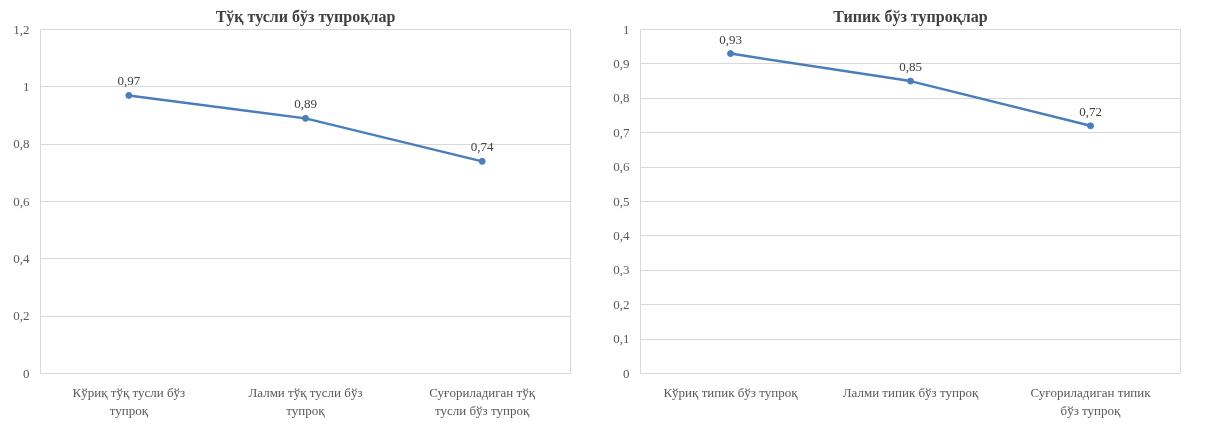 The height and width of the screenshot is (425, 1218). What do you see at coordinates (129, 401) in the screenshot?
I see `x-tick-label: Кўриқ тўқ тусли бўз тупроқ` at bounding box center [129, 401].